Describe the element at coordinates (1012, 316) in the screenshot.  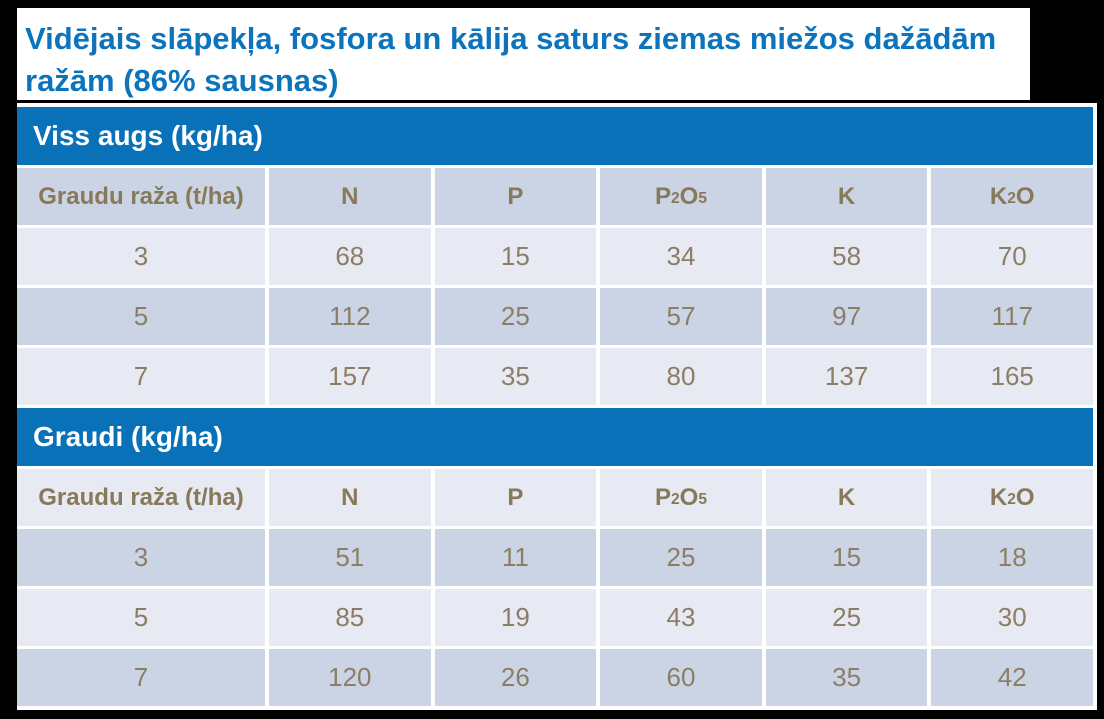
I see `data-cell: 117` at that location.